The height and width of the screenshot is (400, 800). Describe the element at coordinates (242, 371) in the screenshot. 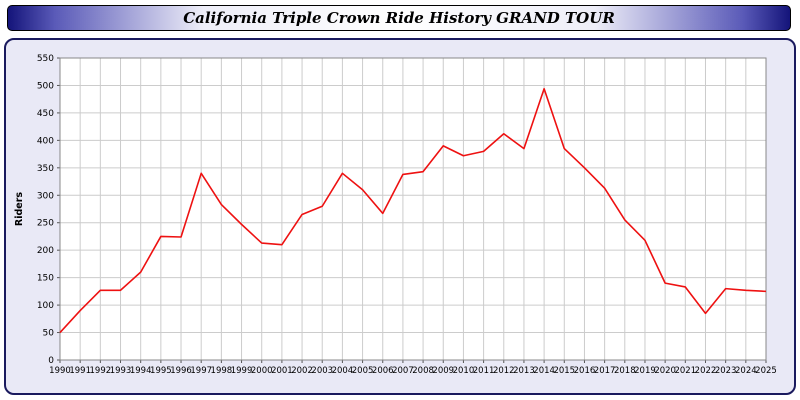

I see `x-tick-label: 1999` at that location.